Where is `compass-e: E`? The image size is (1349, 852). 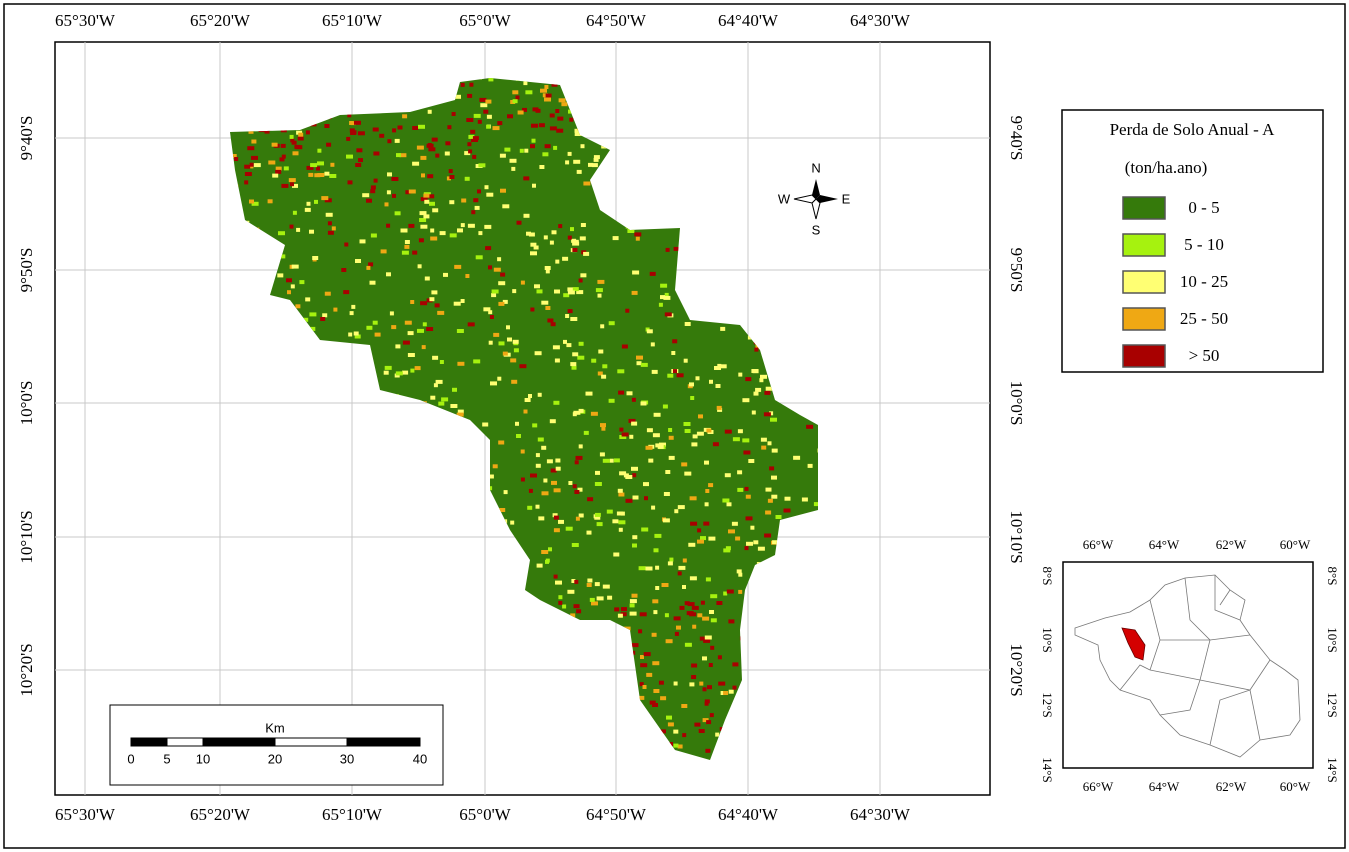 compass-e: E is located at coordinates (846, 198).